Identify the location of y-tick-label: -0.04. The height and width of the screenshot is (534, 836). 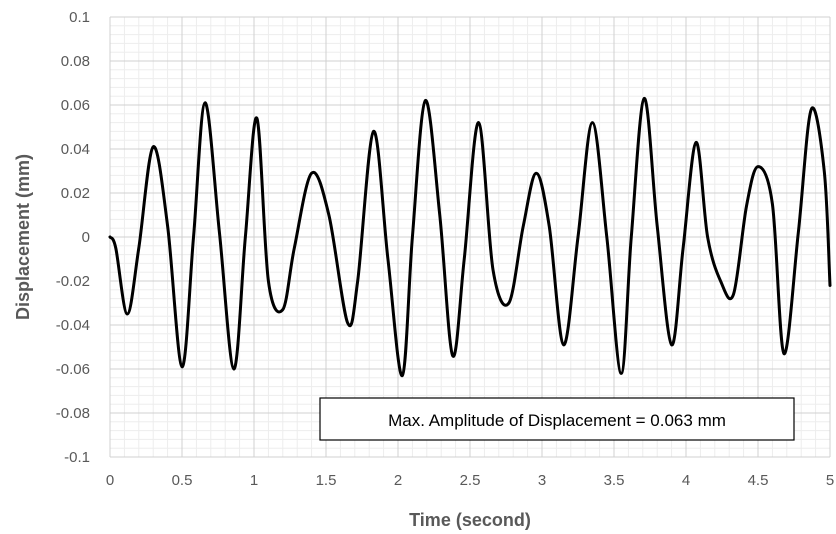
(73, 325).